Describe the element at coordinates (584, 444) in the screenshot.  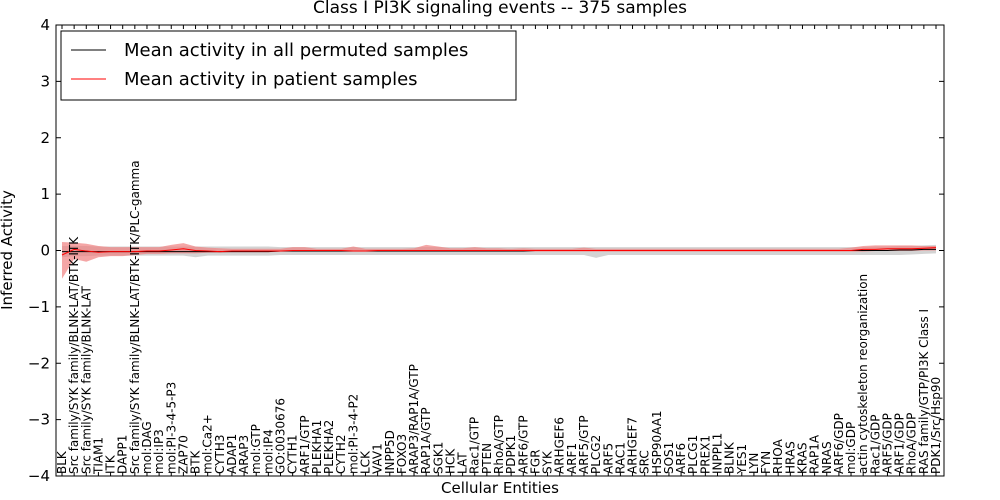
I see `x-tick-label: ARF5/GTP` at that location.